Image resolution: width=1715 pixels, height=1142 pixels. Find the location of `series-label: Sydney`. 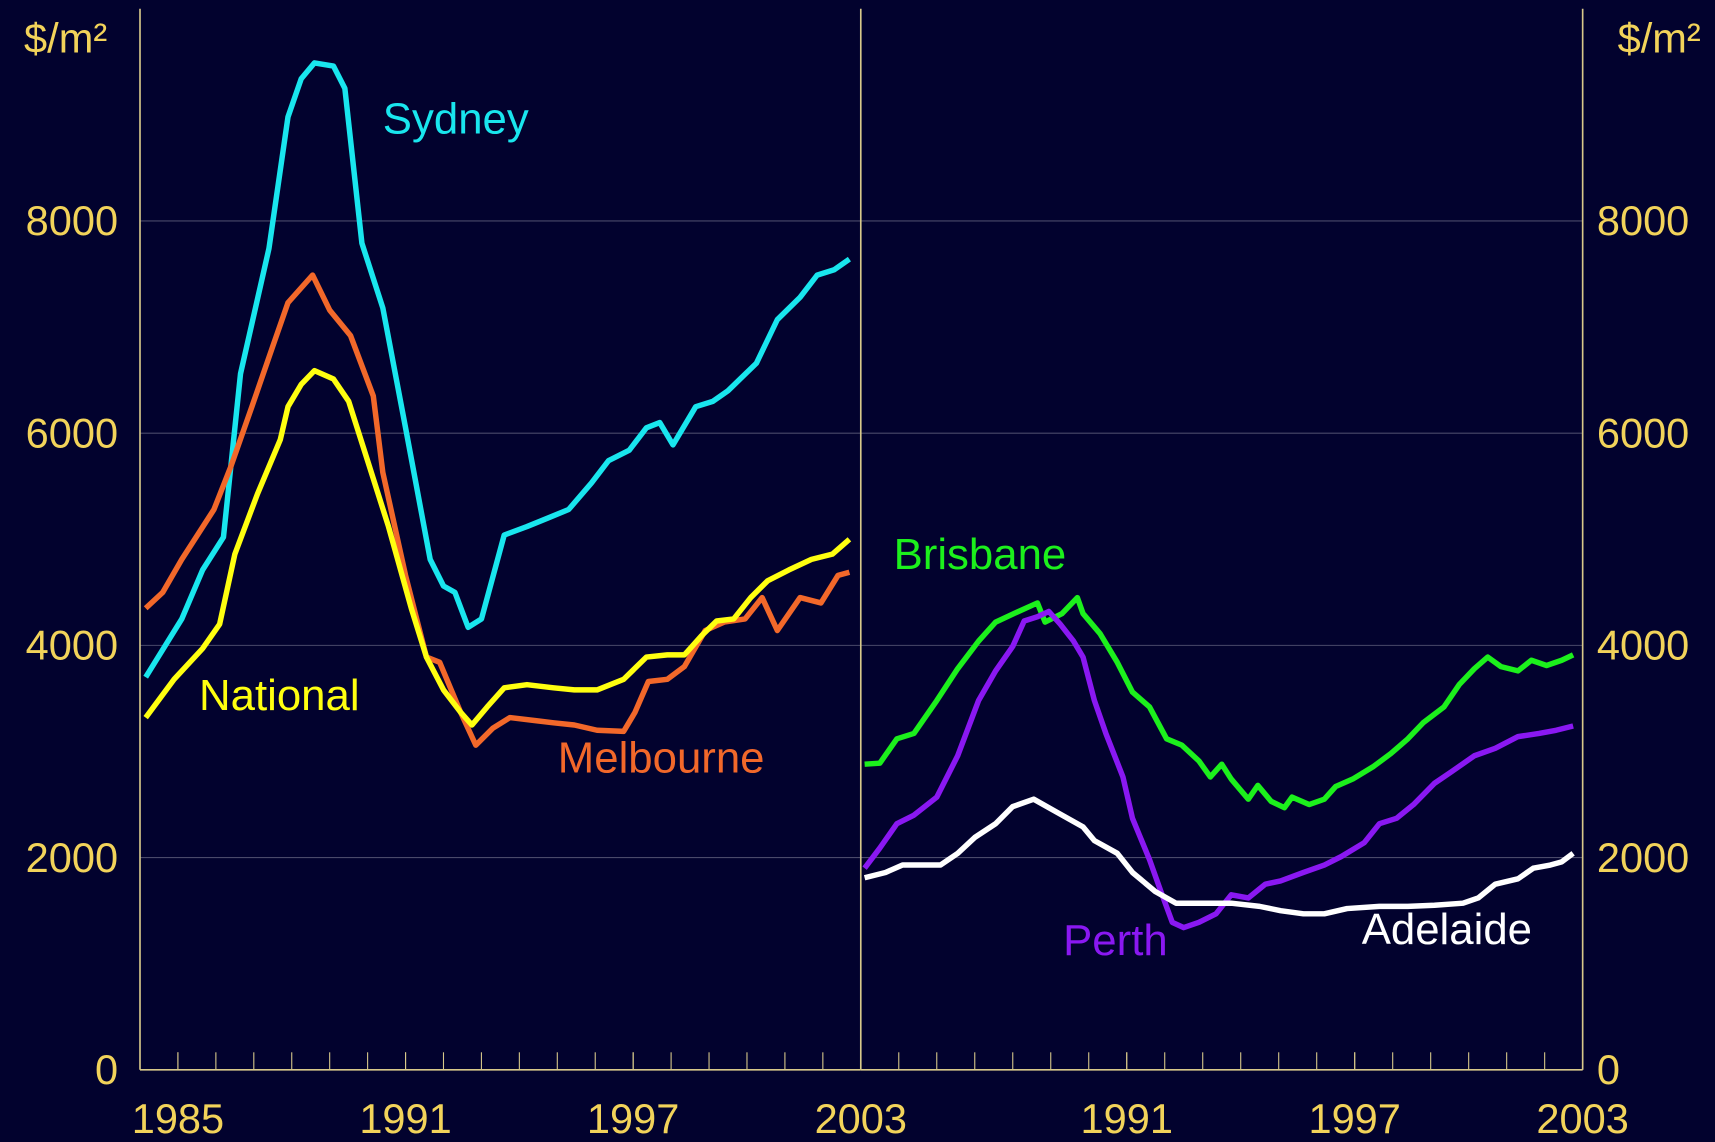

series-label: Sydney is located at coordinates (456, 118).